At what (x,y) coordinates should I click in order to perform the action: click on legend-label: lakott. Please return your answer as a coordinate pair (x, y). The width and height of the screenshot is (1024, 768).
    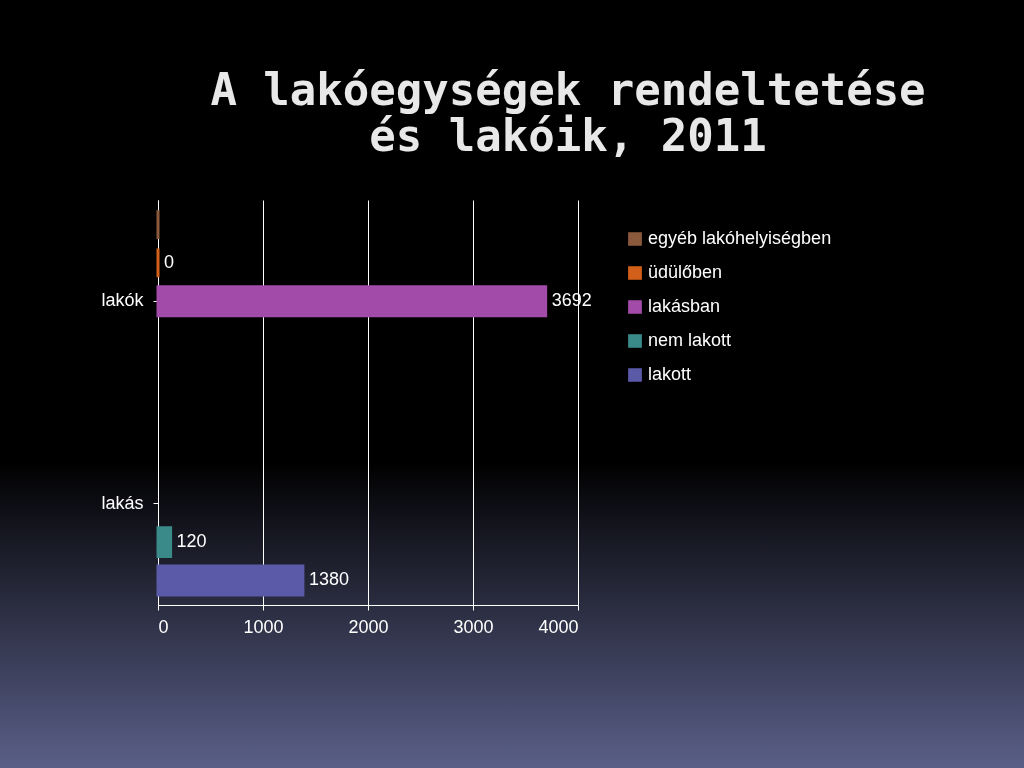
    Looking at the image, I should click on (670, 374).